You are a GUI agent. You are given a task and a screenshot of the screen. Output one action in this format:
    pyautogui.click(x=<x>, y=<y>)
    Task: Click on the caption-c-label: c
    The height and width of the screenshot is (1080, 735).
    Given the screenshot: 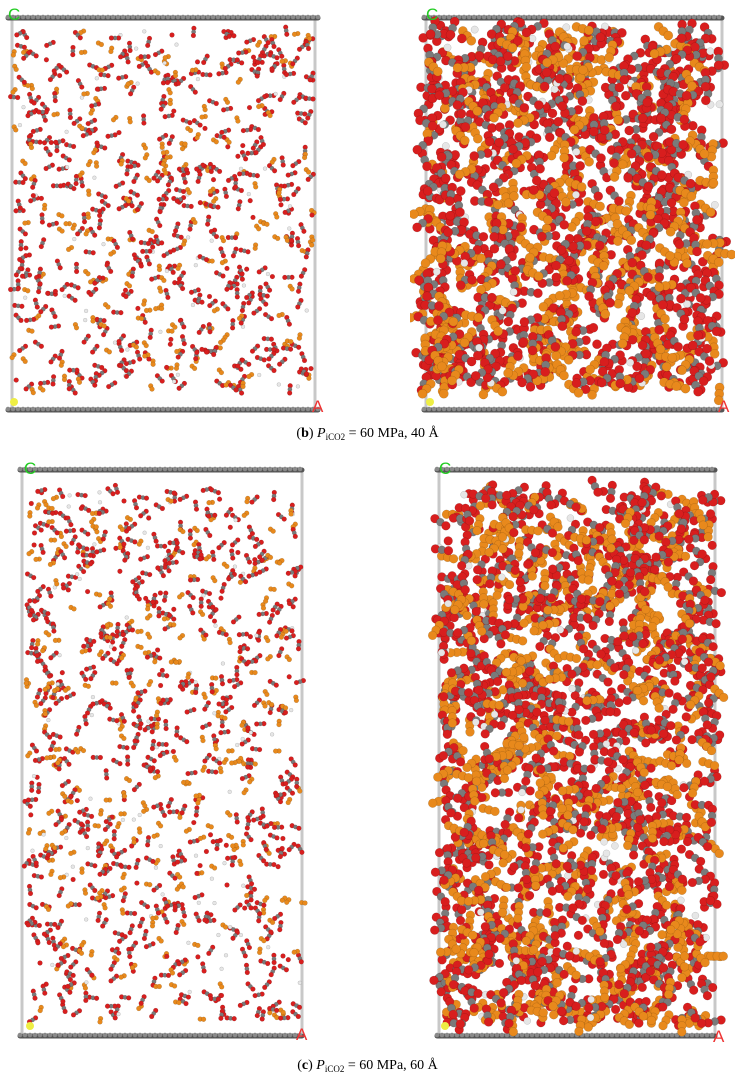 What is the action you would take?
    pyautogui.click(x=305, y=1065)
    